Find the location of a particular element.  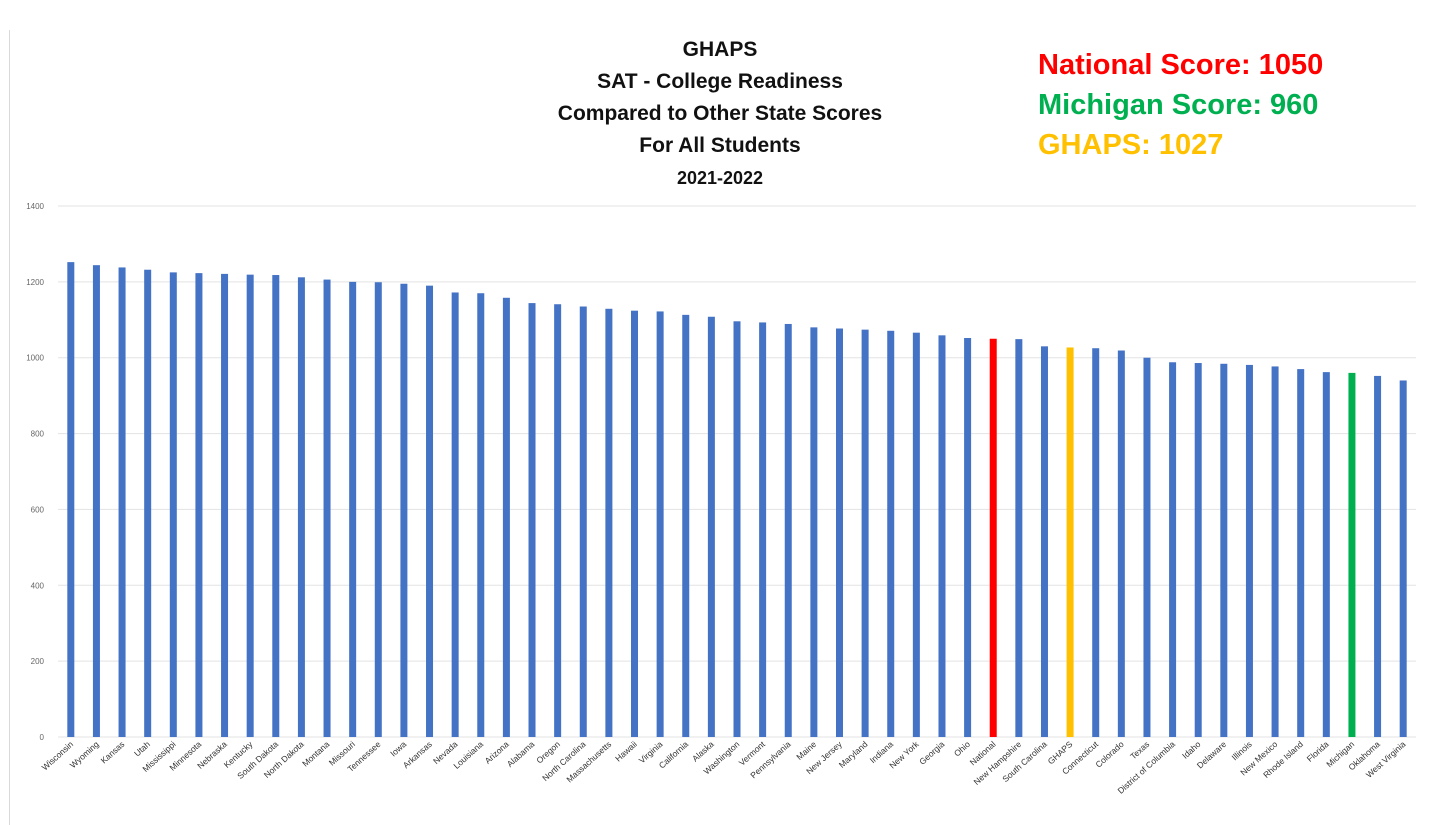

x-tick-label: Montana is located at coordinates (315, 754).